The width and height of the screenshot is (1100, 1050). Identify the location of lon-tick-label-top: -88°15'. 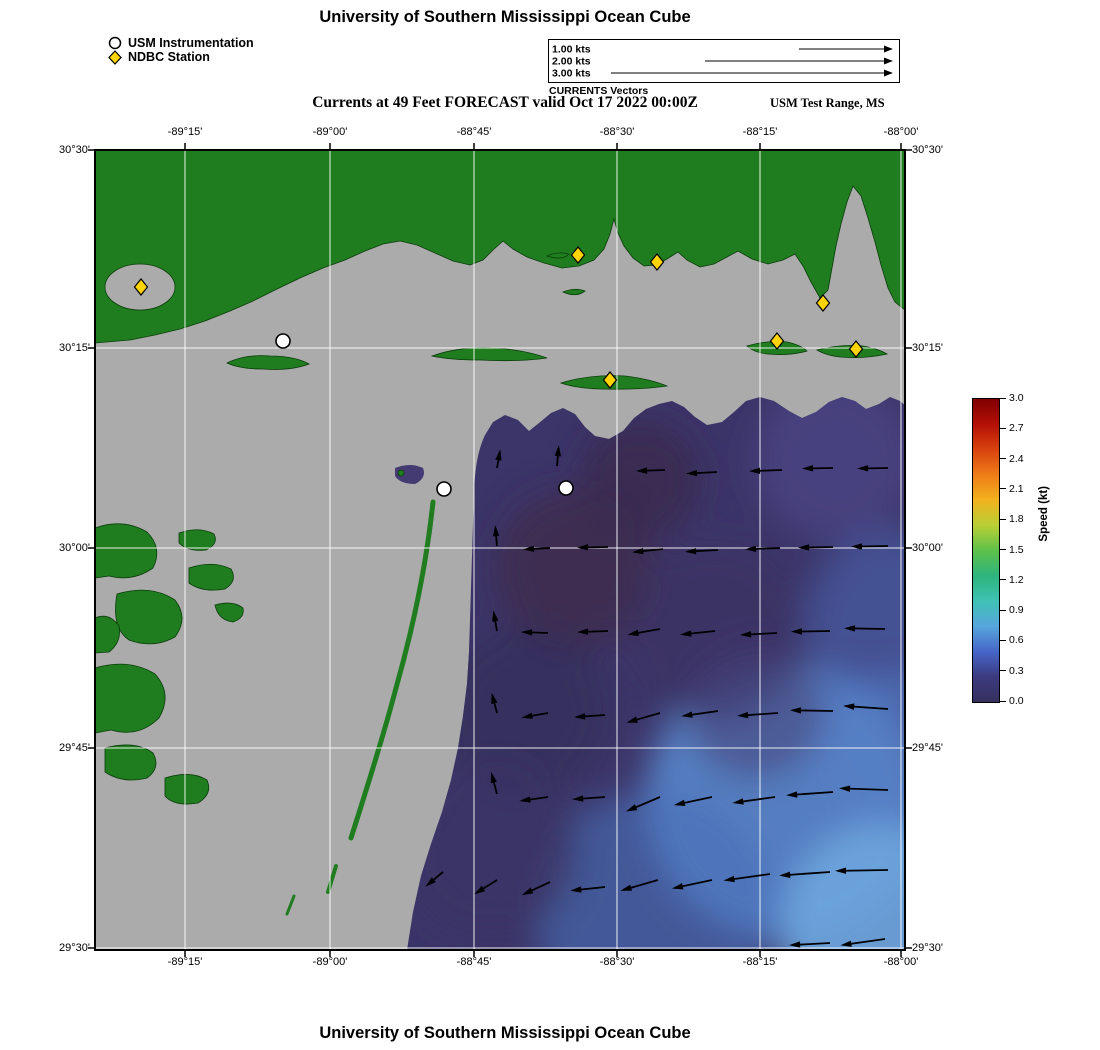
(760, 132).